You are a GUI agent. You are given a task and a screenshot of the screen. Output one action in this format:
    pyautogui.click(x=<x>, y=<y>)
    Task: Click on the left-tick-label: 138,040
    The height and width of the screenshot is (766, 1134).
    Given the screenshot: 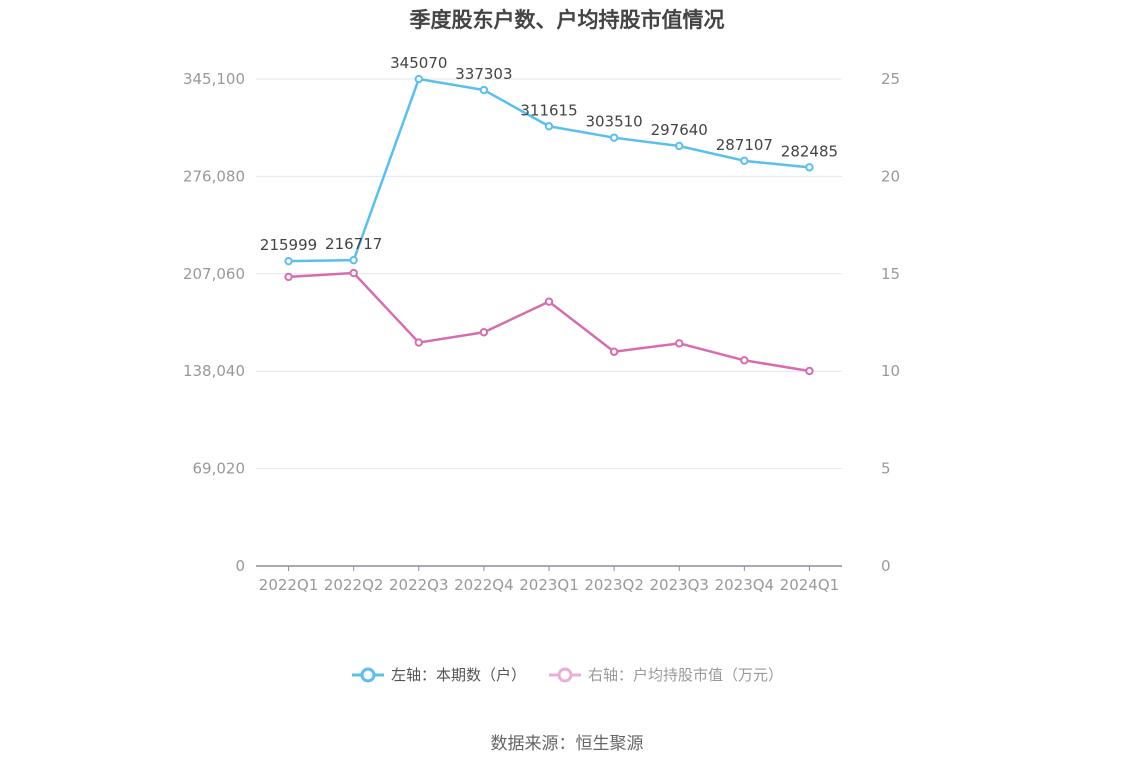 What is the action you would take?
    pyautogui.click(x=214, y=371)
    